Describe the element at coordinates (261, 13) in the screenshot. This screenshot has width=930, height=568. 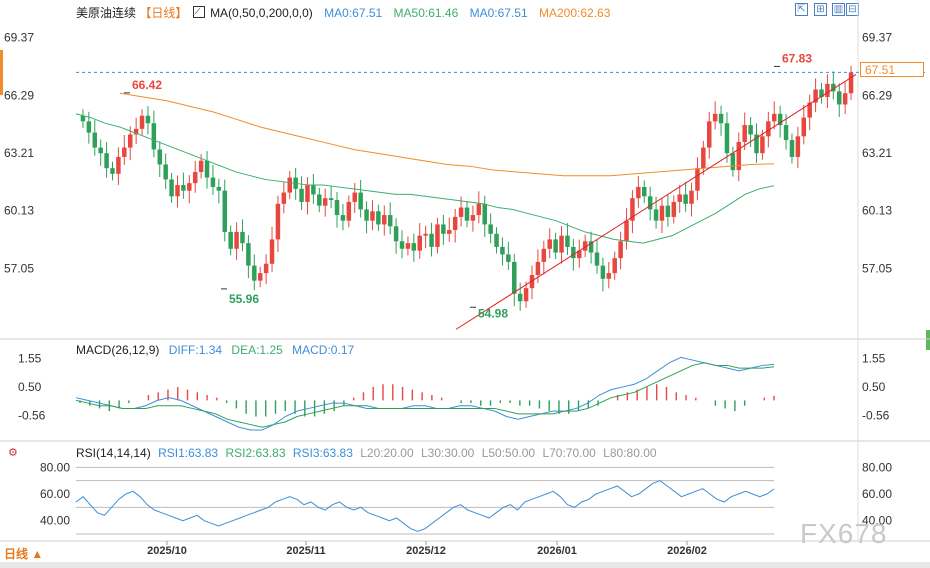
I see `ma-indicator-name: MA(0,50,0,200,0,0)` at that location.